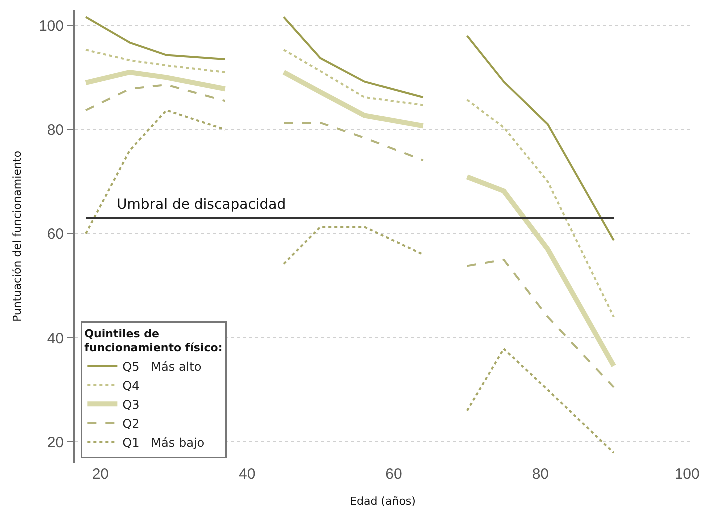 The width and height of the screenshot is (711, 518). I want to click on y-tick-label: 100, so click(51, 26).